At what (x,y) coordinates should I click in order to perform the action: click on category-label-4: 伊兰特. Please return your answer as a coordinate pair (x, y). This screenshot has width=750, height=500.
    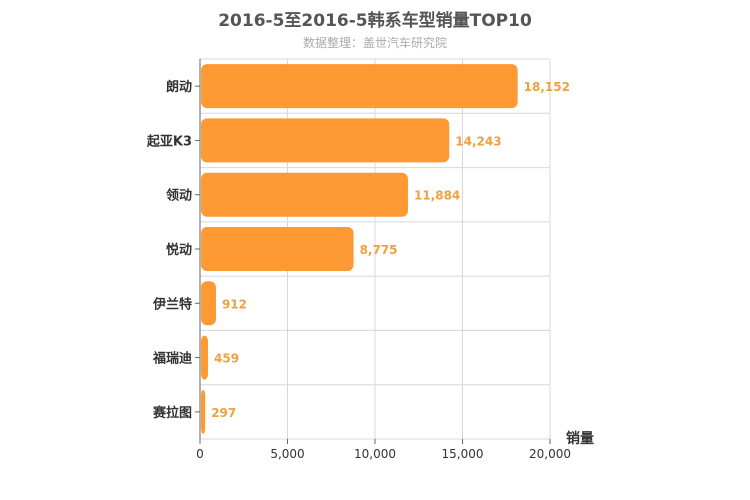
    Looking at the image, I should click on (172, 304).